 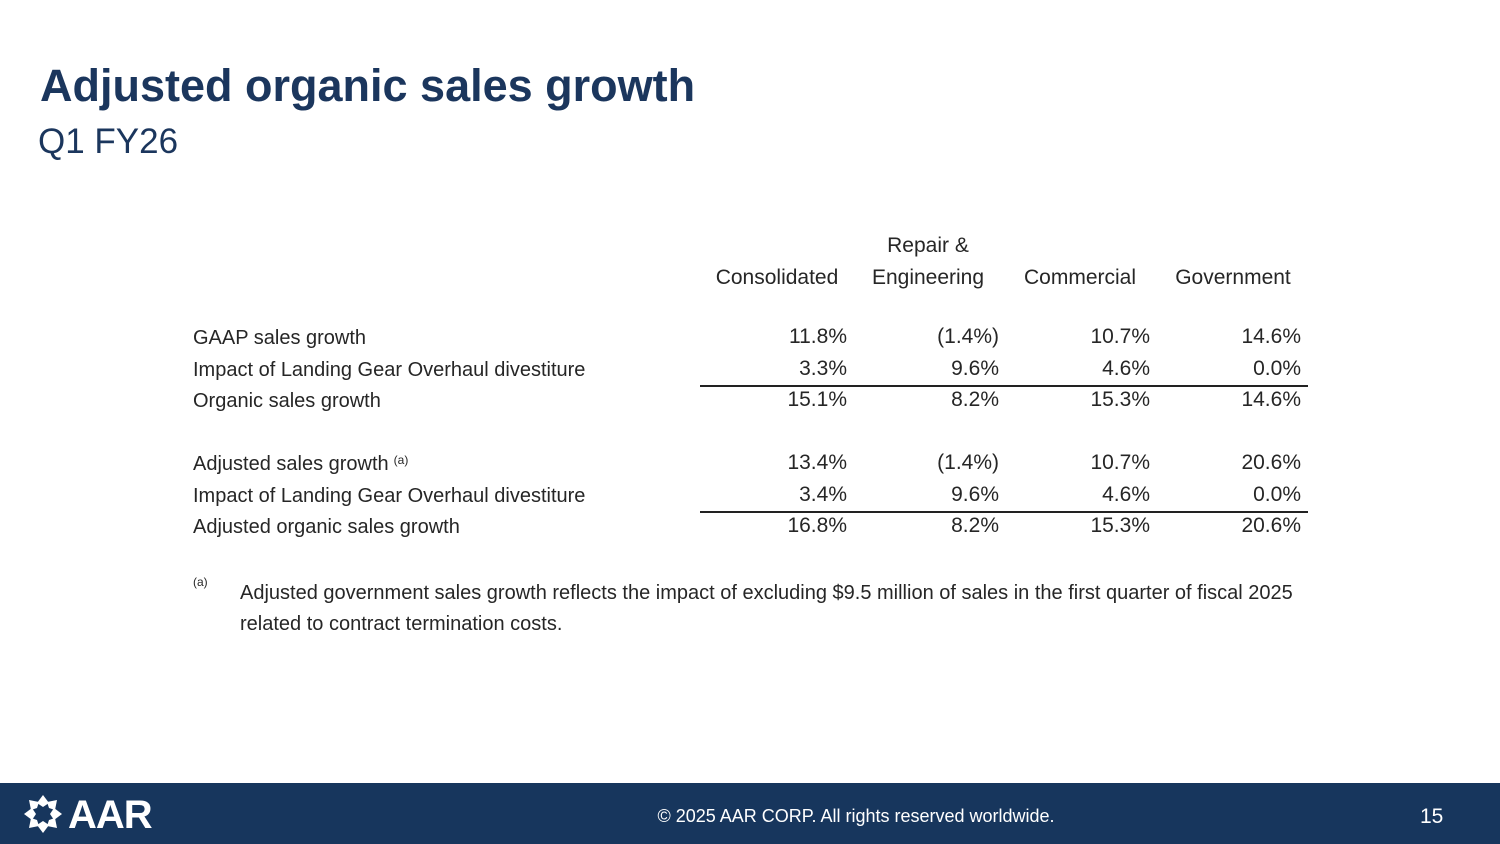 I want to click on logo-icon, so click(x=43, y=814).